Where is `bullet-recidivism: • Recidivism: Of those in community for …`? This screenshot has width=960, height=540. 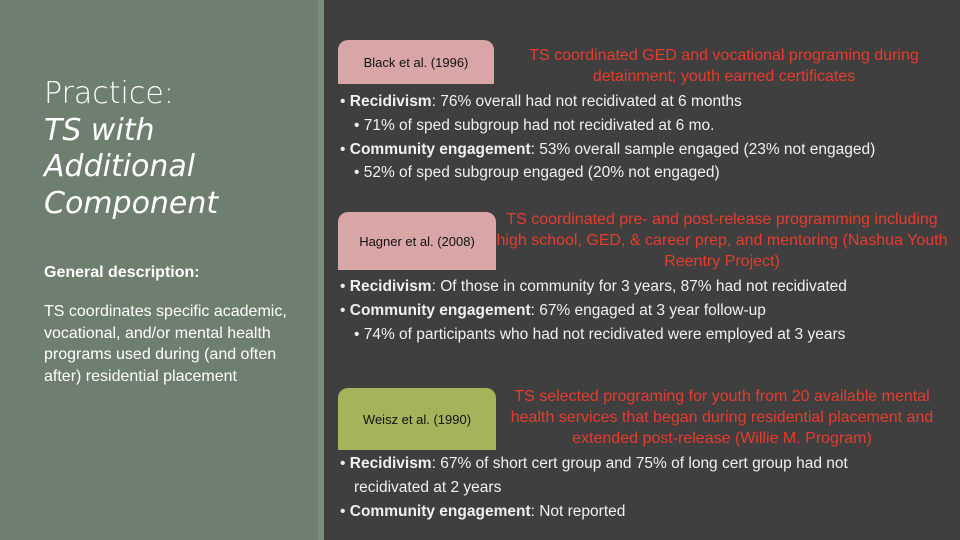 bullet-recidivism: • Recidivism: Of those in community for … is located at coordinates (593, 286).